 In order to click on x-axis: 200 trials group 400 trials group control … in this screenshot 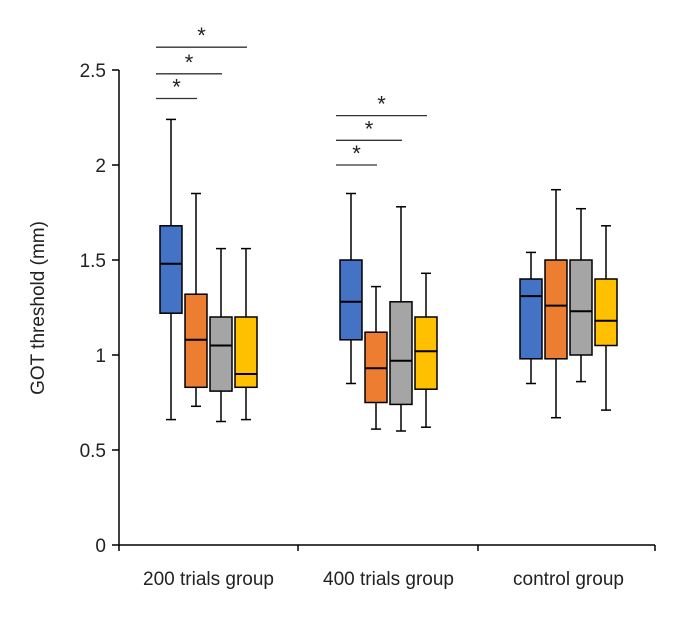, I will do `click(387, 567)`.